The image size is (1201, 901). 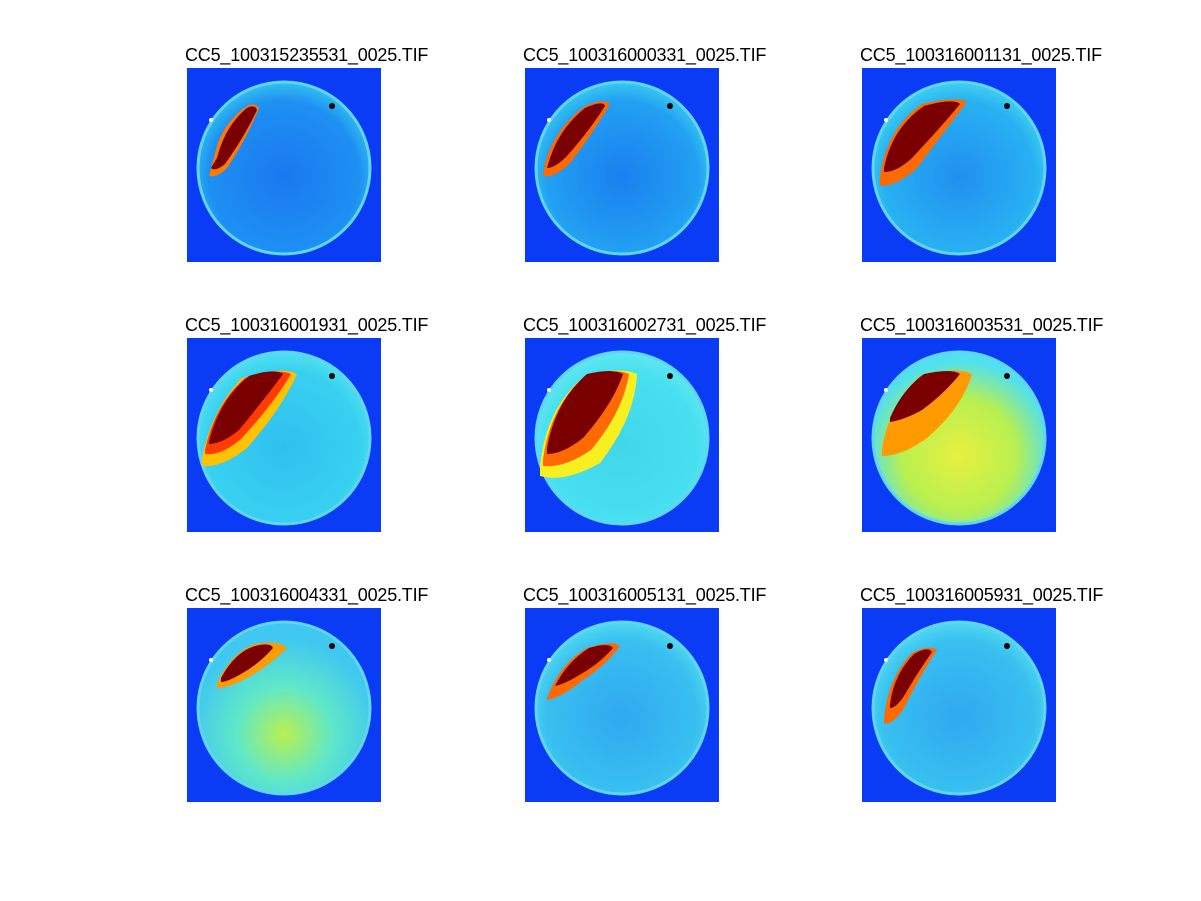 I want to click on panel-title: CC5_100315235531_0025.TIF, so click(x=307, y=55).